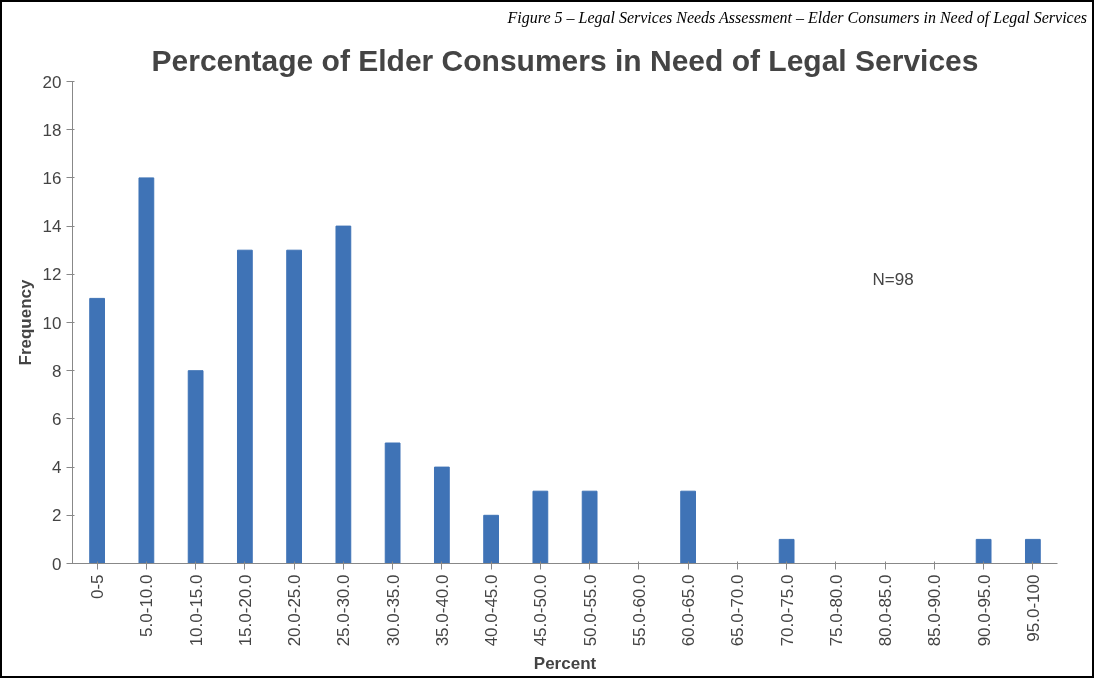 The height and width of the screenshot is (698, 1095). What do you see at coordinates (738, 610) in the screenshot?
I see `x-tick-label: 65.0-70.0` at bounding box center [738, 610].